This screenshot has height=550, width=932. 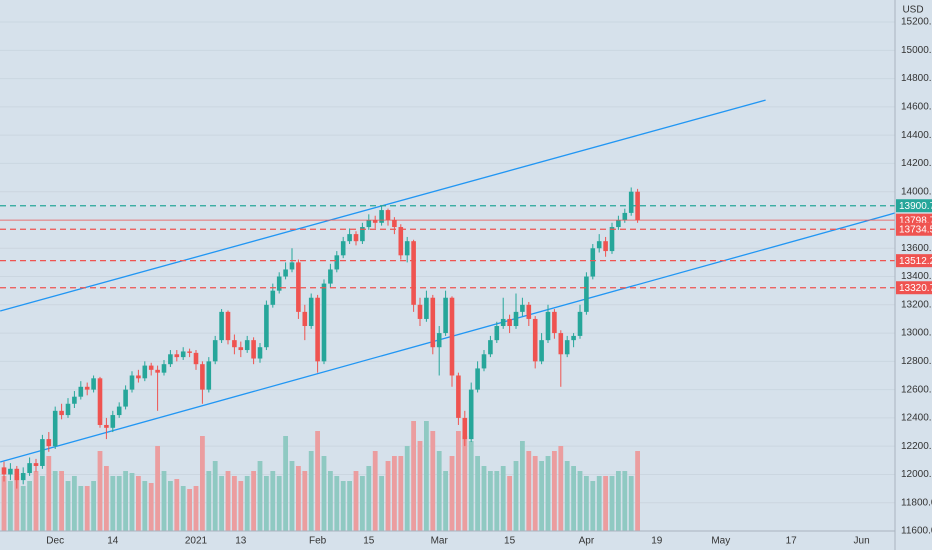 I want to click on x-tick-label: 13, so click(x=241, y=541).